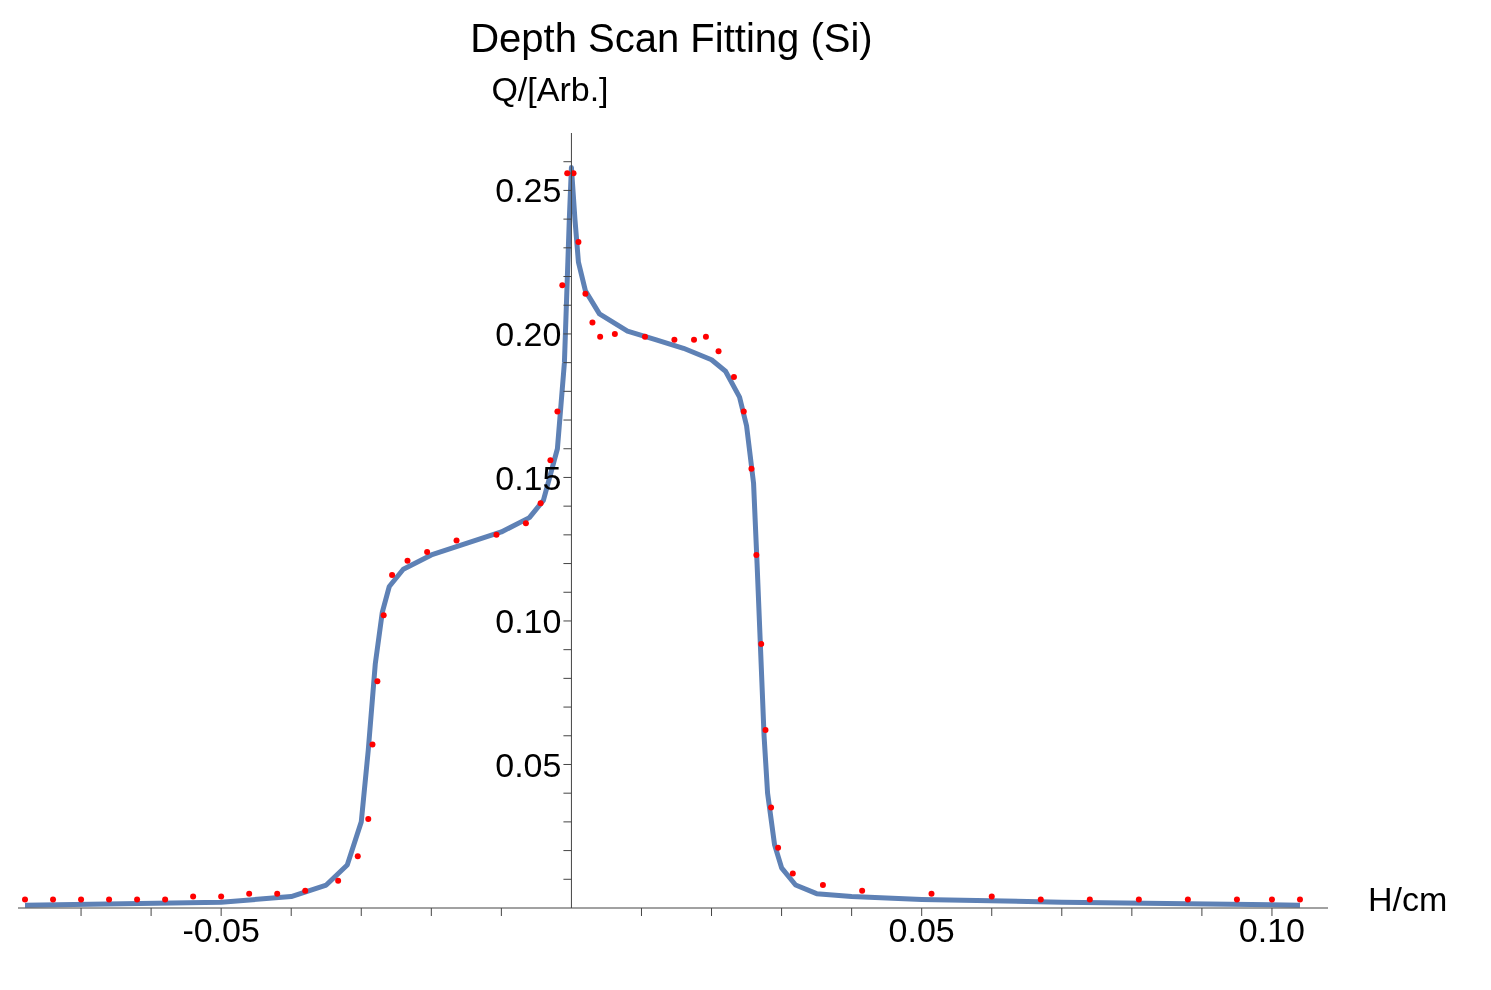 The image size is (1491, 990). Describe the element at coordinates (528, 190) in the screenshot. I see `y-tick-label: 0.25` at that location.